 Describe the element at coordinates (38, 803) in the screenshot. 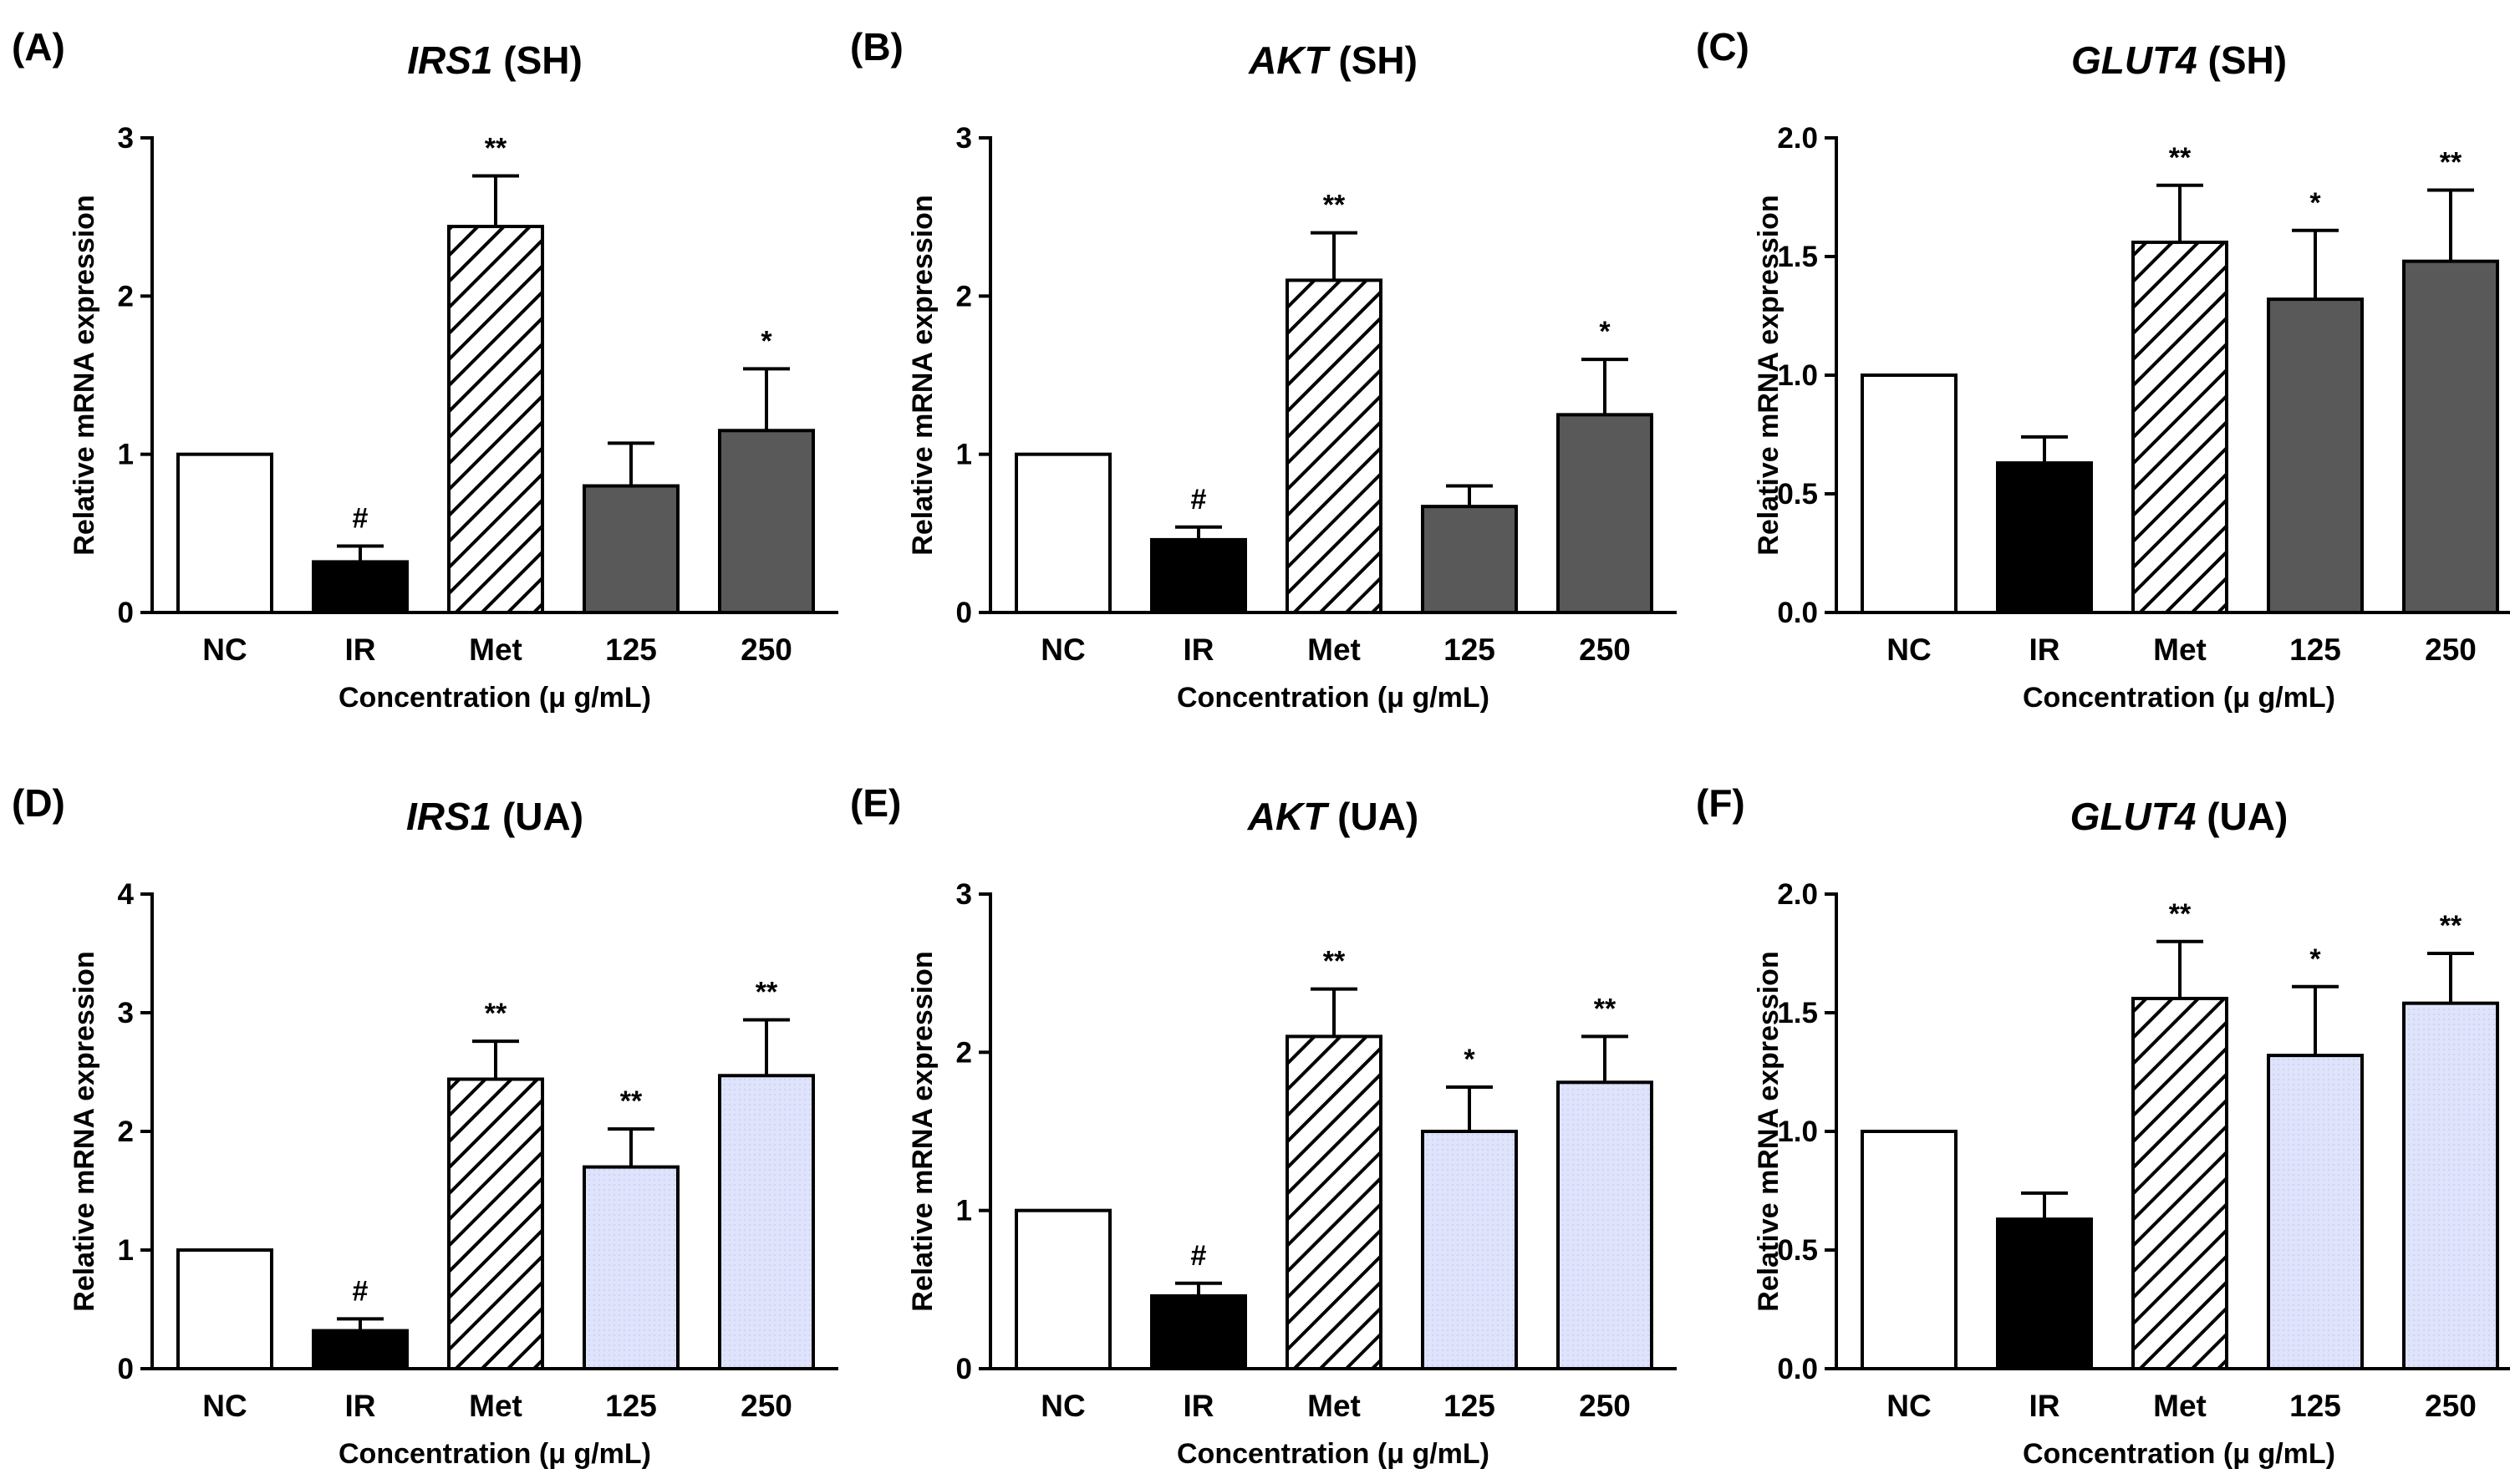

I see `panel-letter: (D)` at that location.